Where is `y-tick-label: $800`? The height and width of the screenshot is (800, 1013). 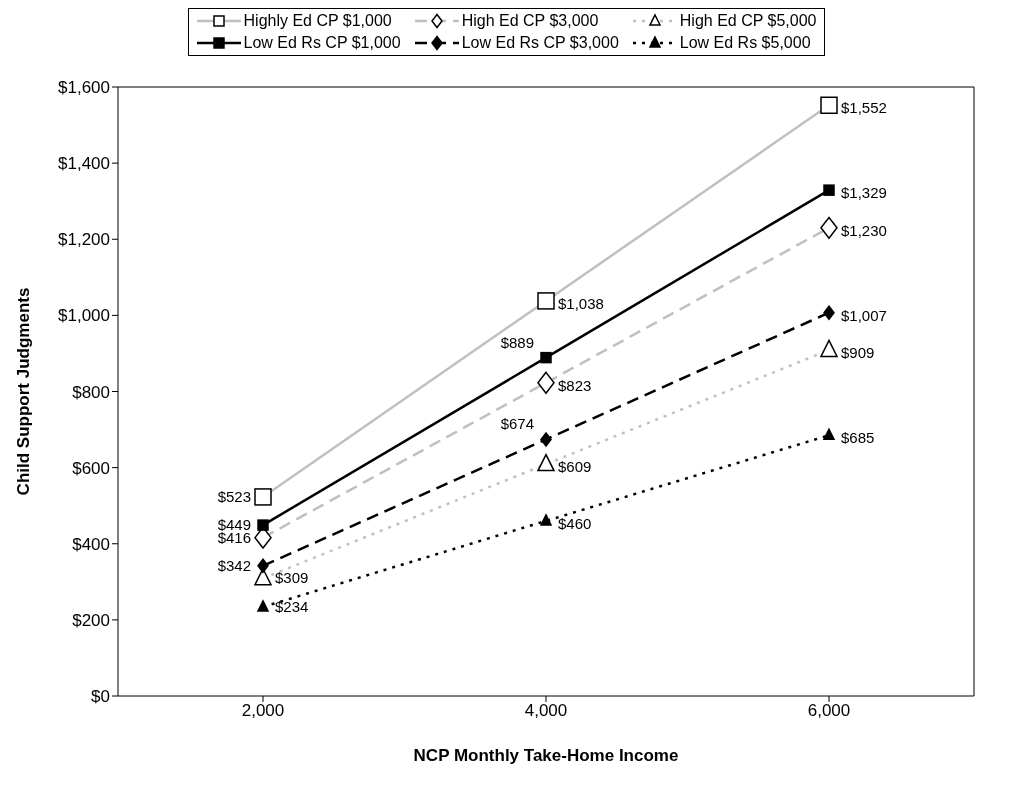 y-tick-label: $800 is located at coordinates (91, 392).